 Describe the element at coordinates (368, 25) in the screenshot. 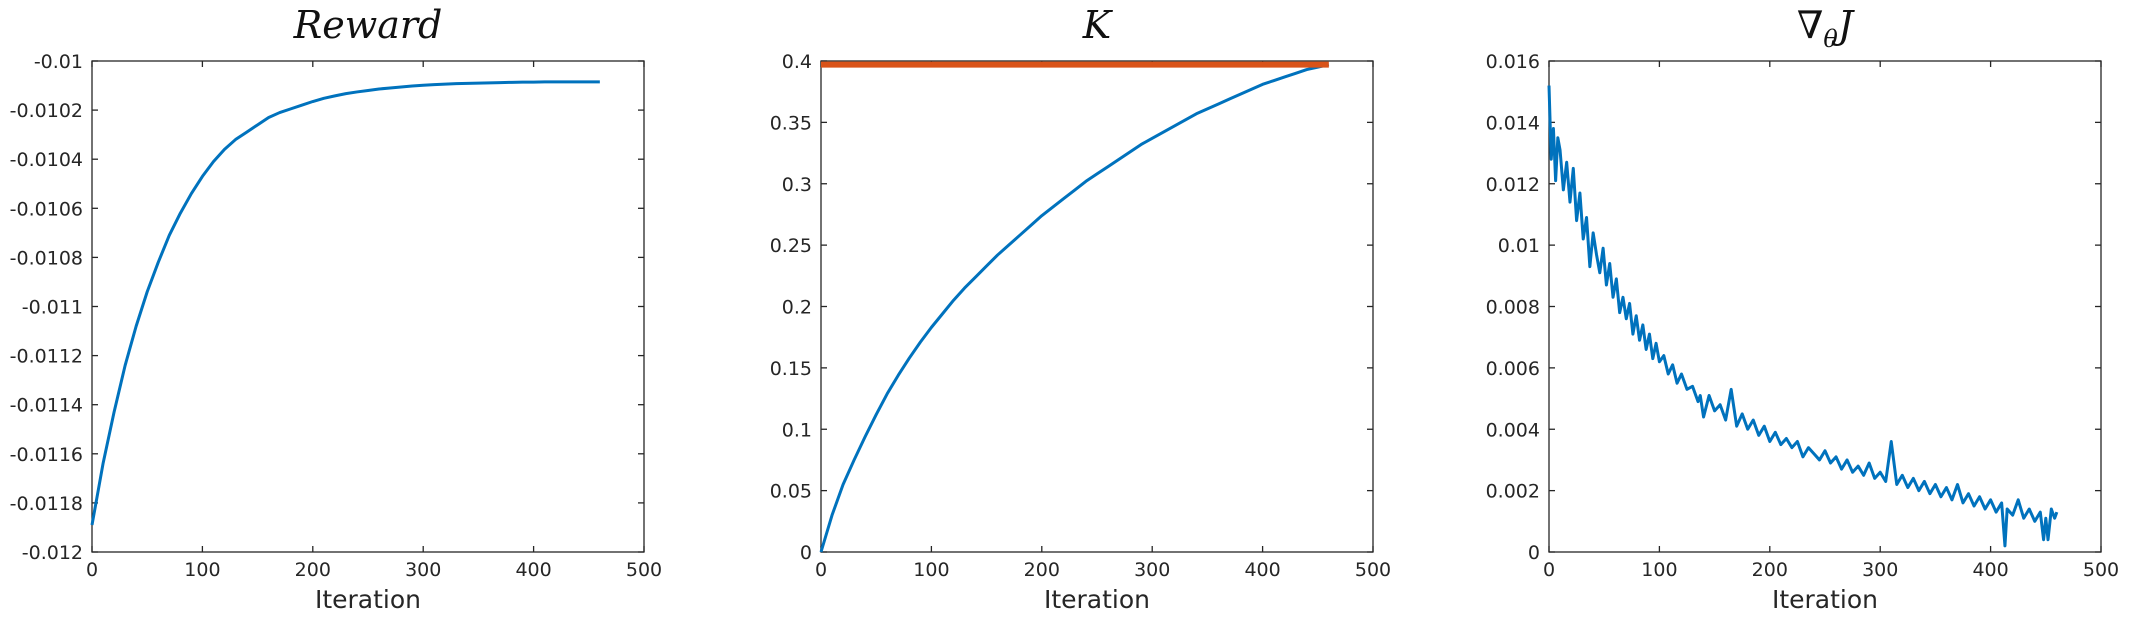

I see `plot-title: Reward` at that location.